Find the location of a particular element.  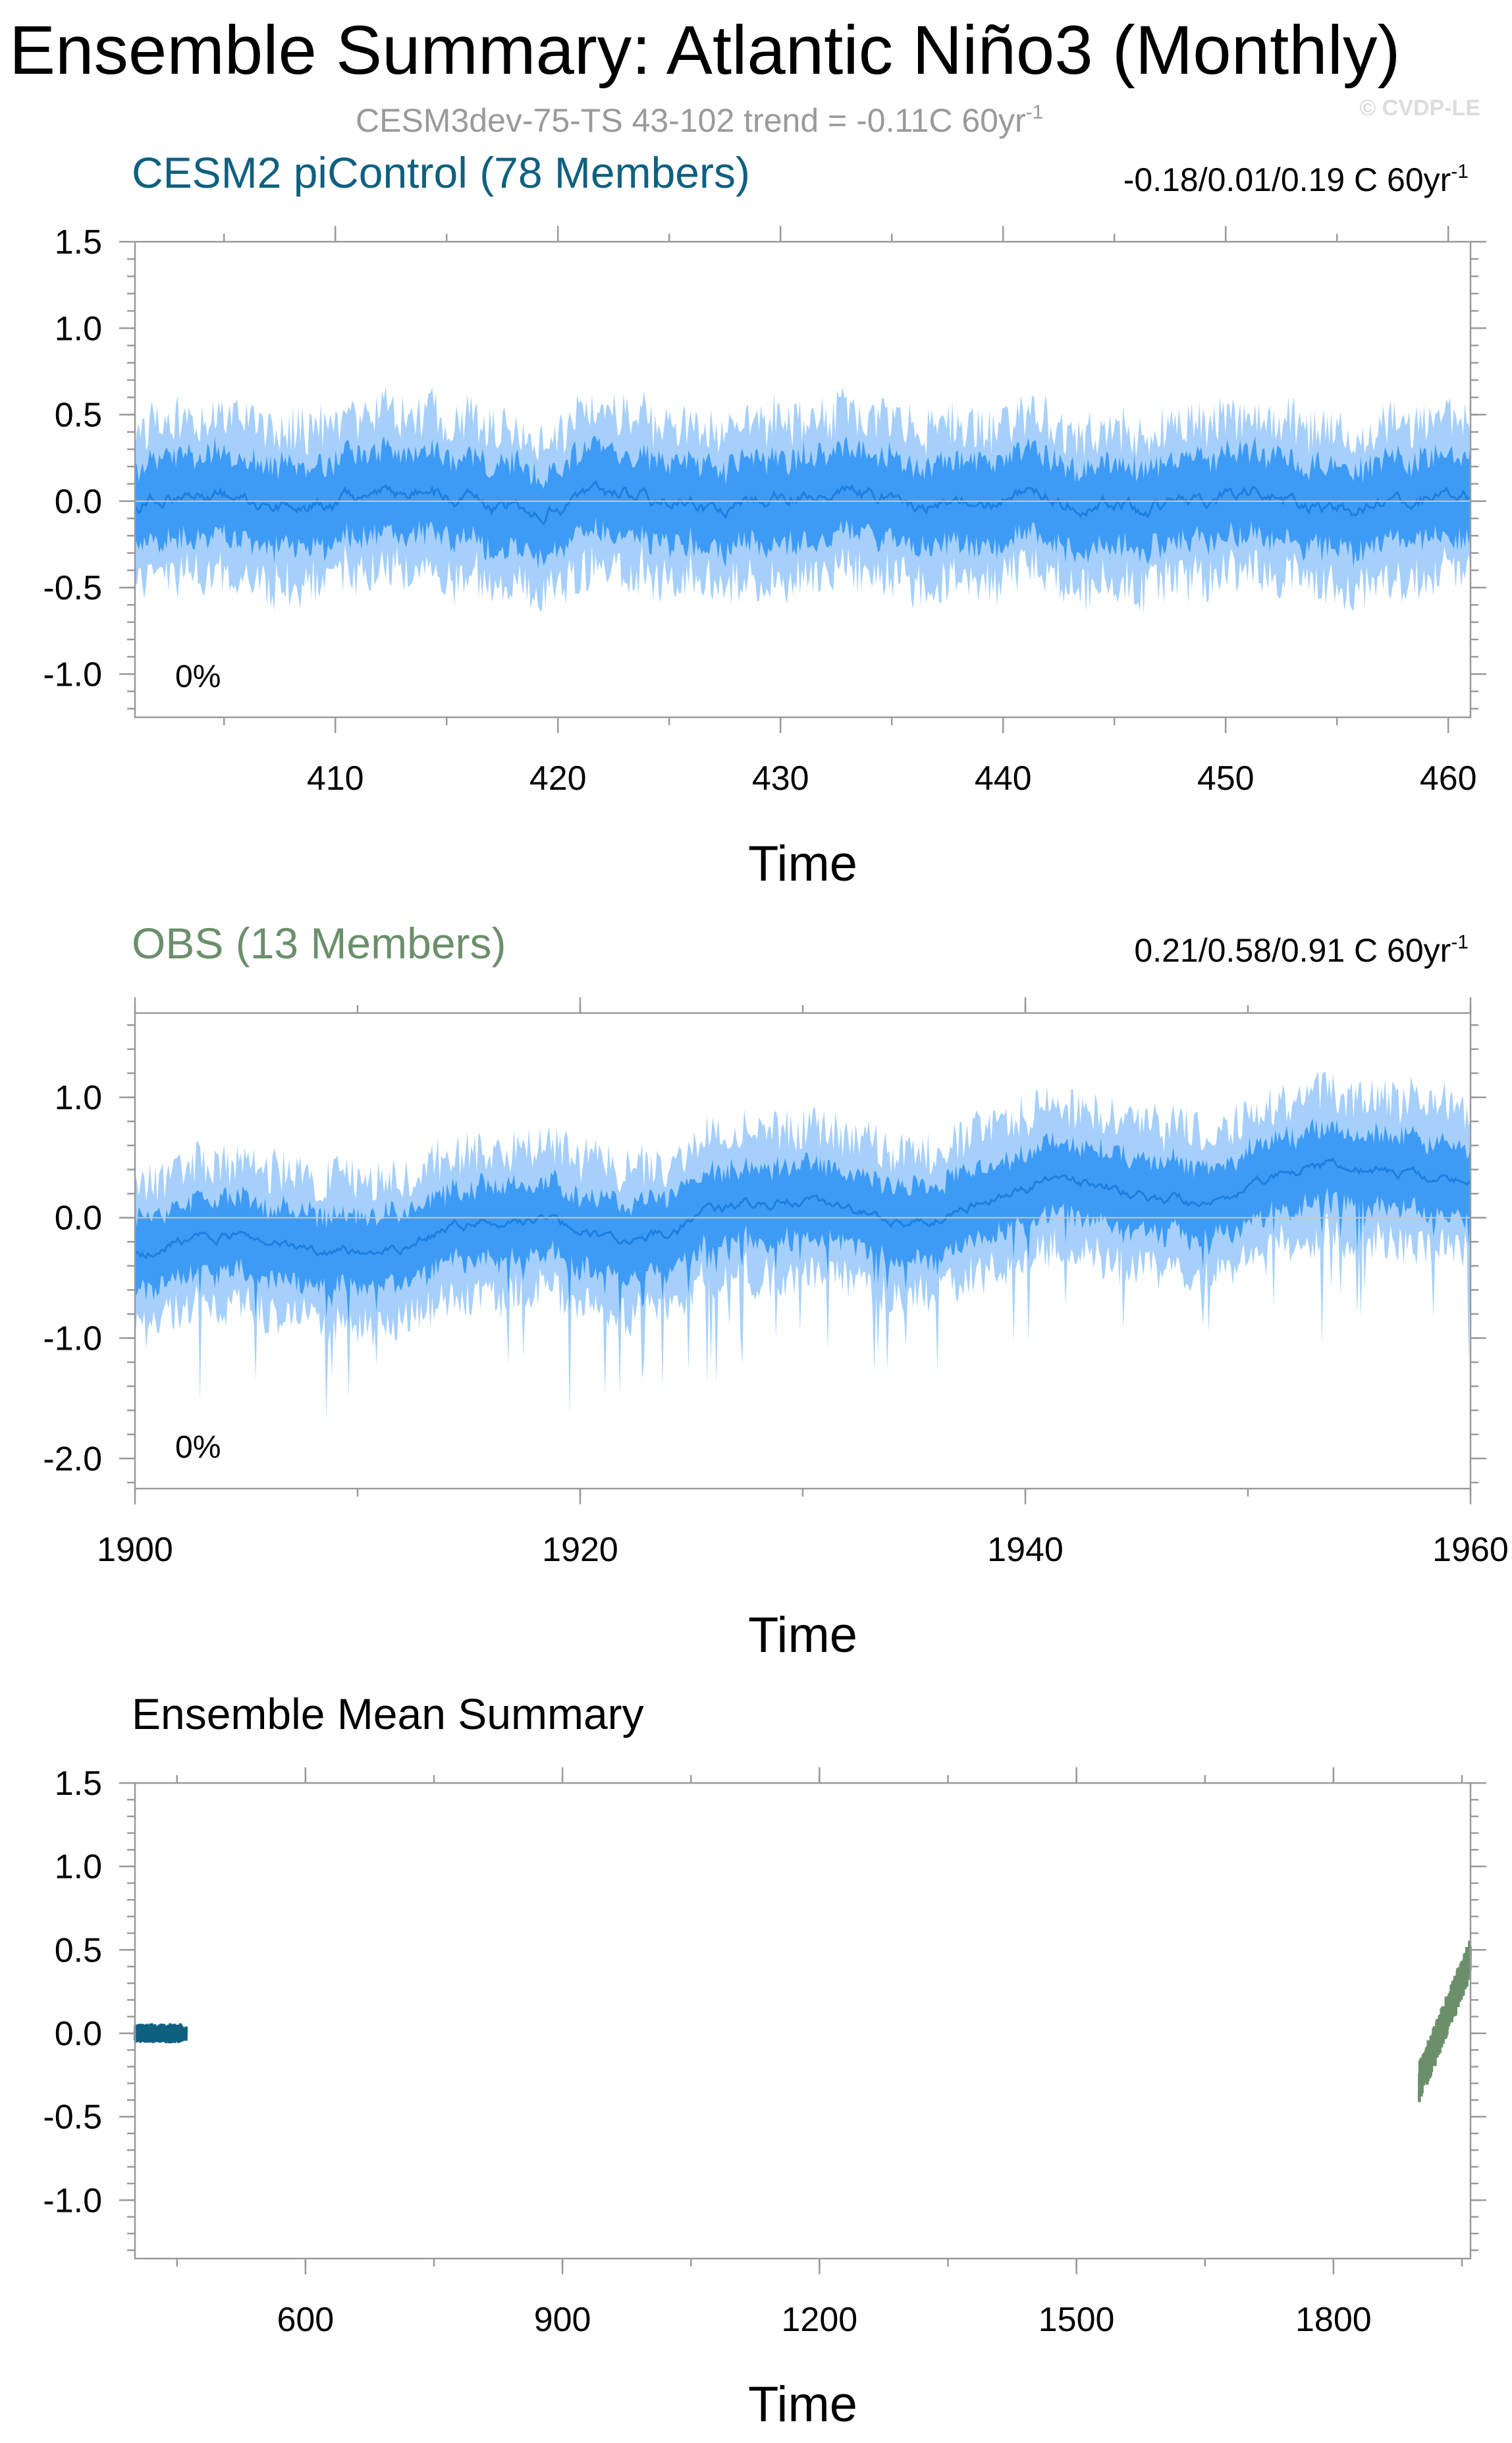

cvdp-watermark: © CVDP-LE is located at coordinates (1419, 108).